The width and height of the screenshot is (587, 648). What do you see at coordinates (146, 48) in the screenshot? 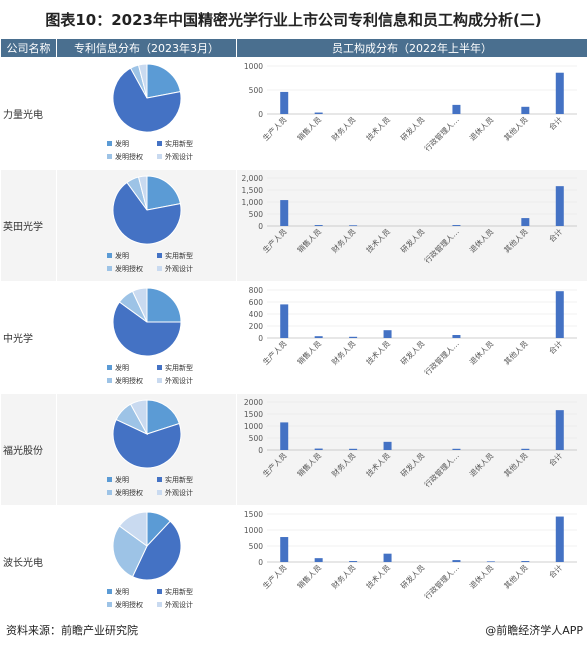
I see `header-patent: 专利信息分布（2023年3月）` at bounding box center [146, 48].